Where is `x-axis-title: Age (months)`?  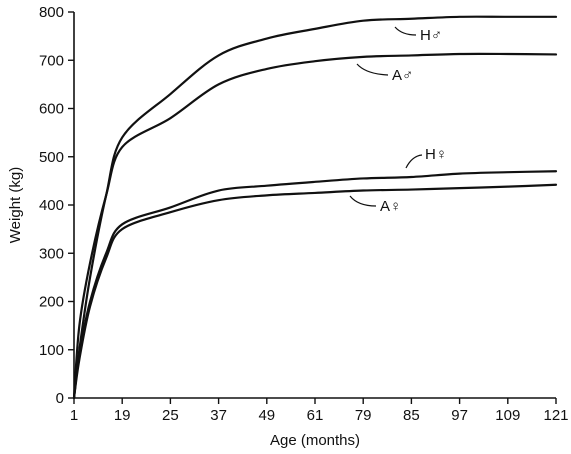 x-axis-title: Age (months) is located at coordinates (315, 440).